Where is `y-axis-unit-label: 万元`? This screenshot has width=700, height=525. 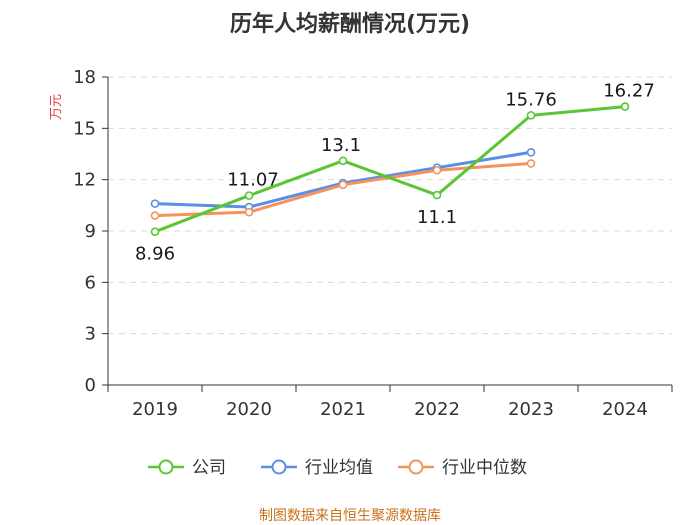 y-axis-unit-label: 万元 is located at coordinates (56, 107).